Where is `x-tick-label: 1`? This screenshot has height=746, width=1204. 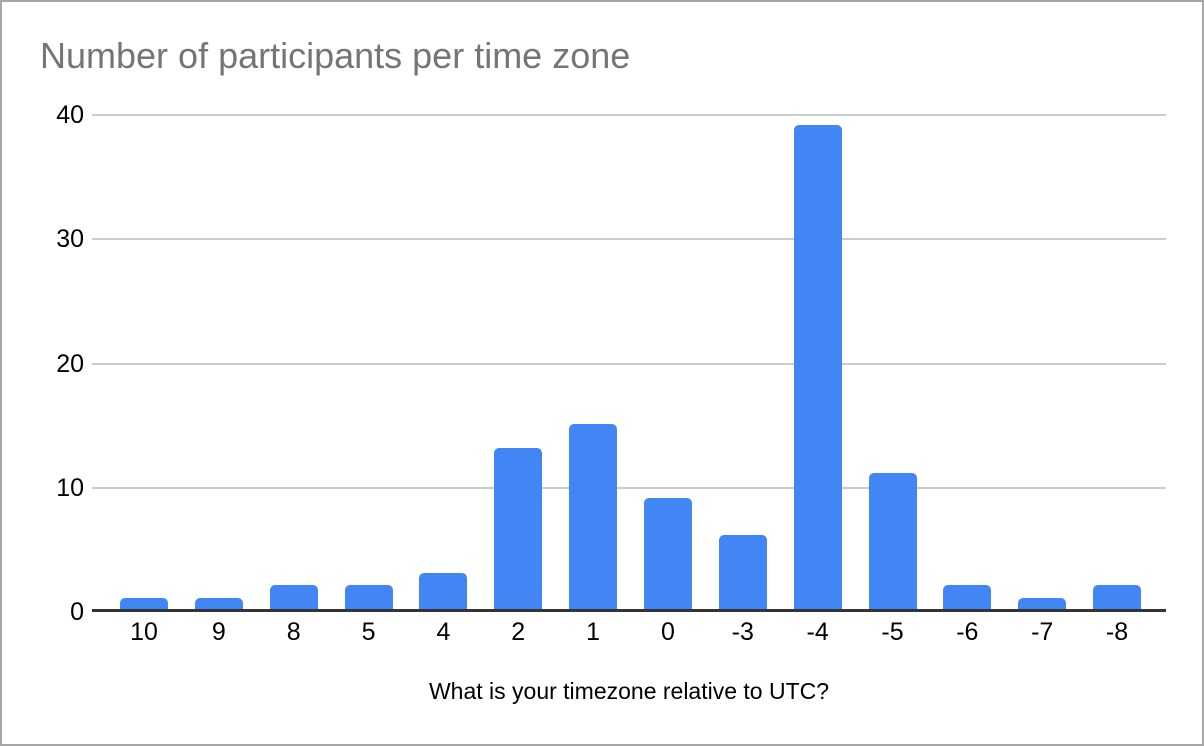 x-tick-label: 1 is located at coordinates (593, 632).